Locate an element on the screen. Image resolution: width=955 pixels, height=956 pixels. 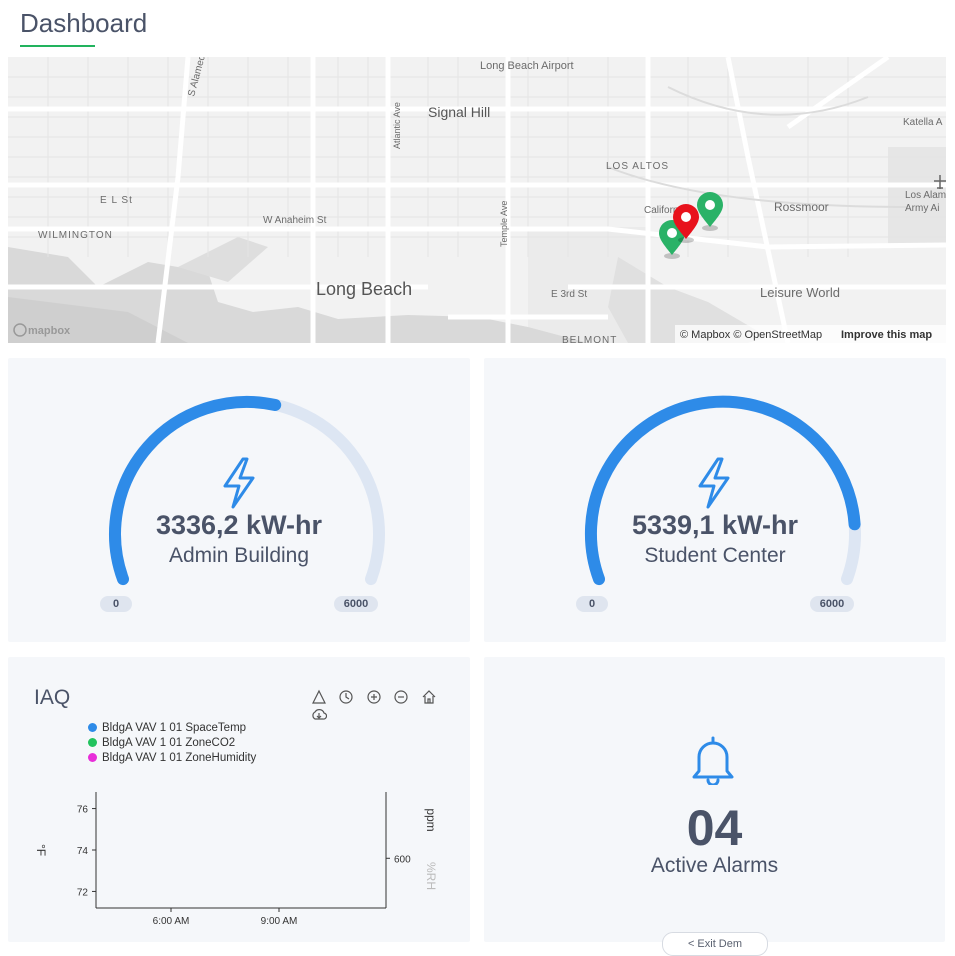
legend-item: BldgA VAV 1 01 SpaceTemp is located at coordinates (172, 728).